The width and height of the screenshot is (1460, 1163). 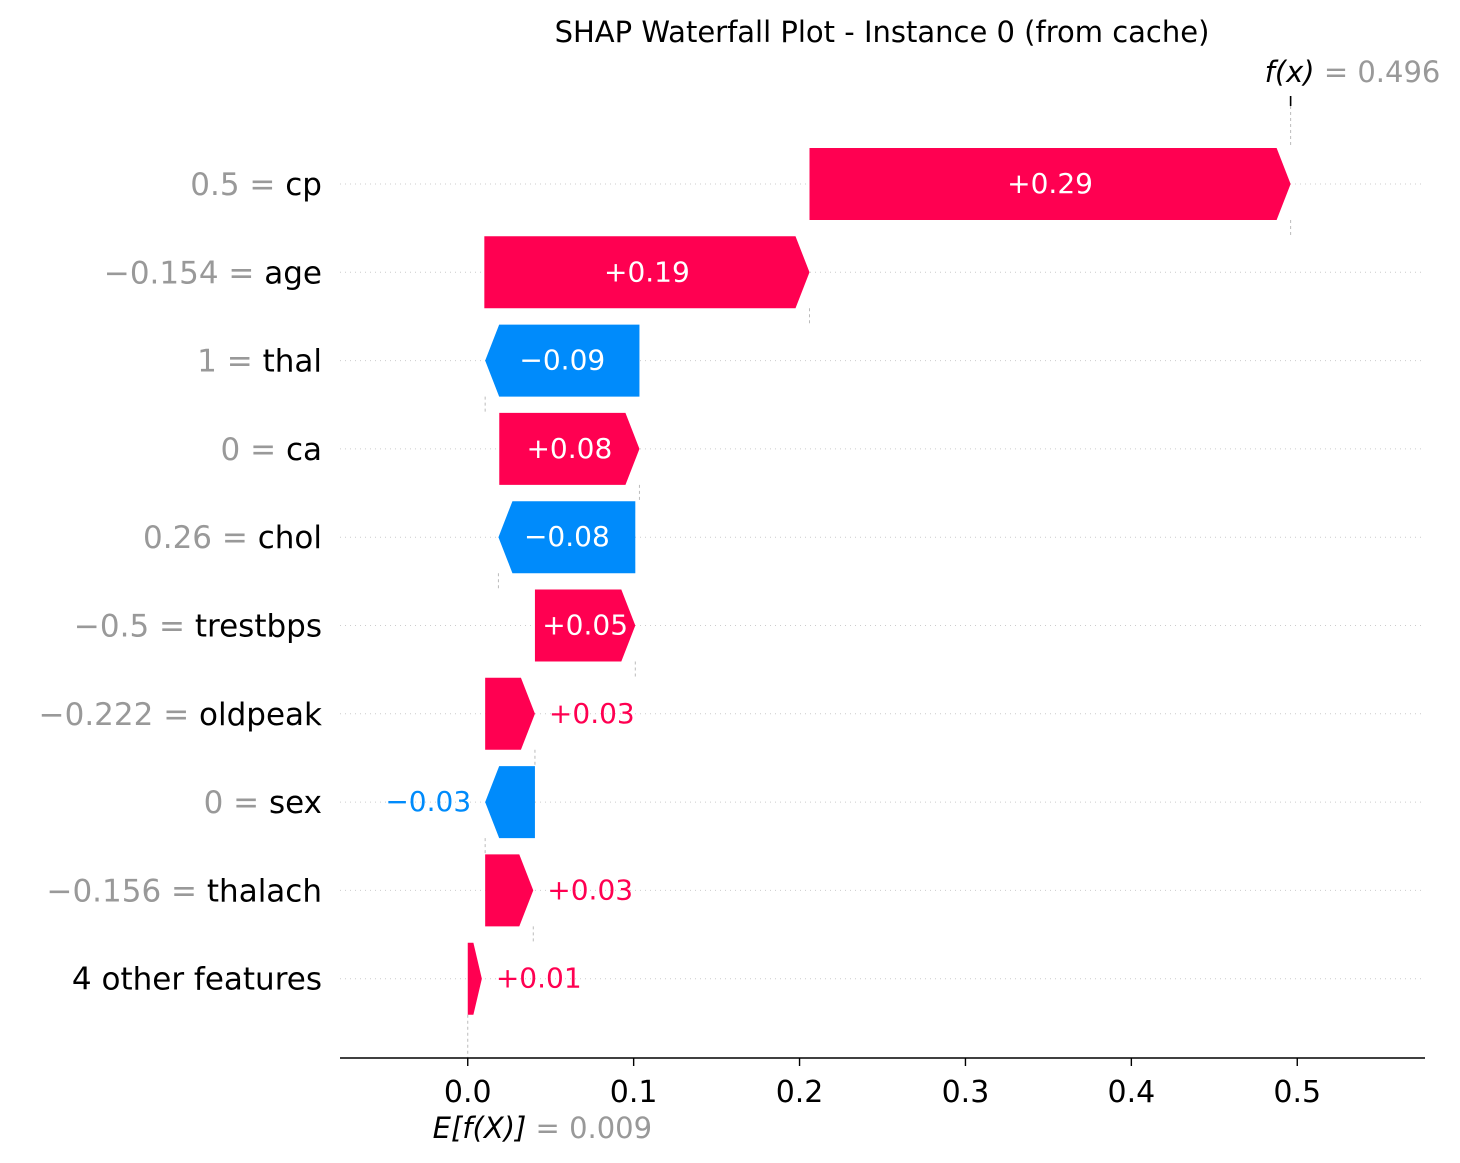 What do you see at coordinates (589, 1128) in the screenshot?
I see `base-value: = 0.009` at bounding box center [589, 1128].